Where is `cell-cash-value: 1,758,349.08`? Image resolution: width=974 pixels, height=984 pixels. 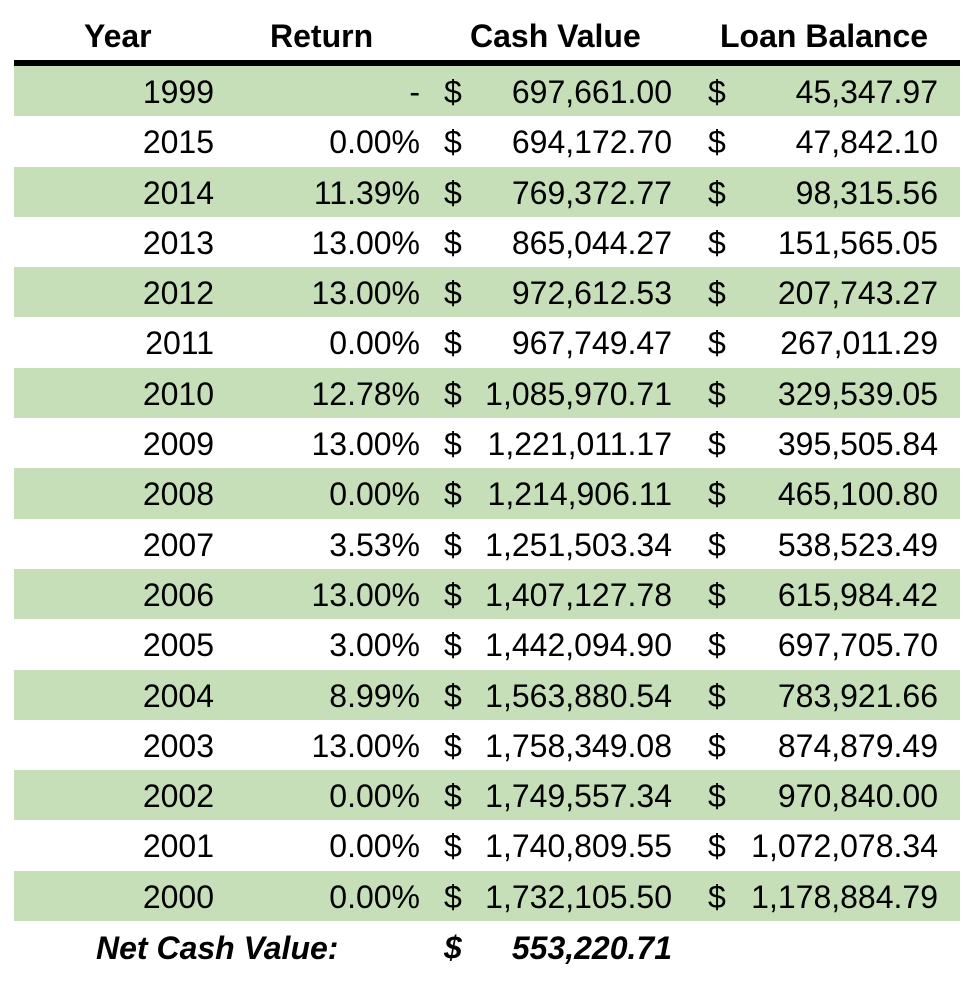 cell-cash-value: 1,758,349.08 is located at coordinates (578, 745).